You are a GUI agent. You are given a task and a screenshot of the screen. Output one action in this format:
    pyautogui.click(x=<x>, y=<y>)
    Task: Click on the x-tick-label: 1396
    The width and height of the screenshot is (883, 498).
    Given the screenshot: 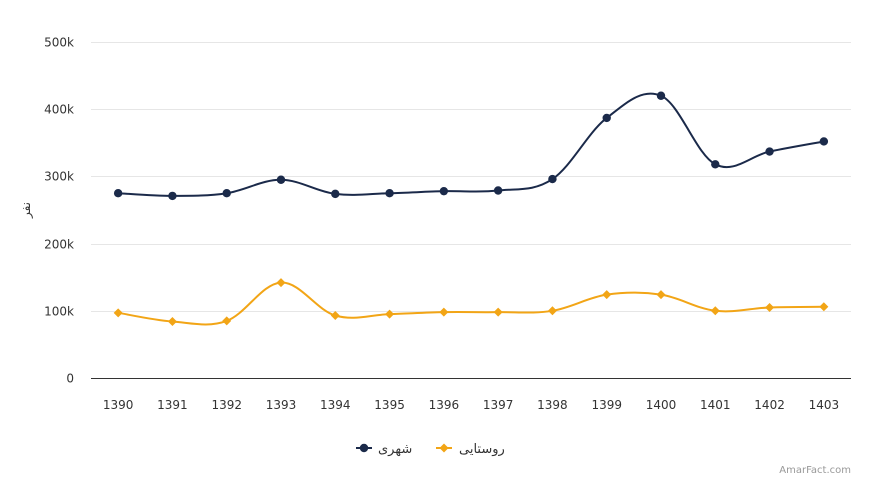 What is the action you would take?
    pyautogui.click(x=444, y=405)
    